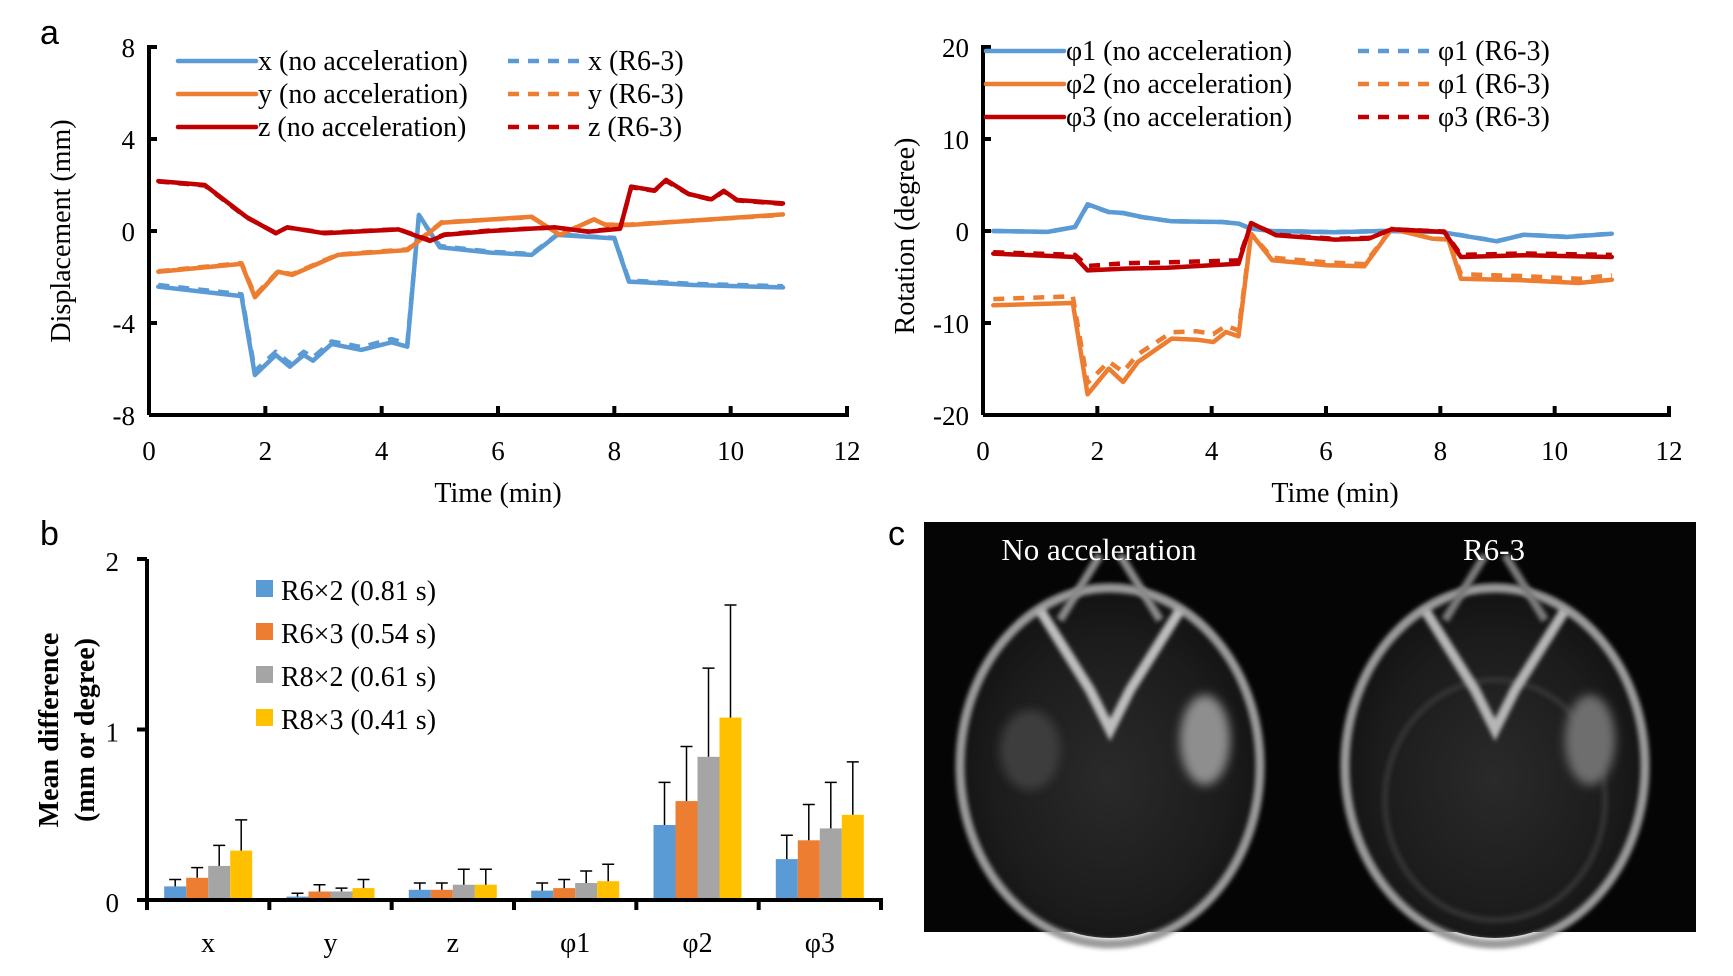  What do you see at coordinates (730, 808) in the screenshot?
I see `bar-phi2-r8x3-0-41-s` at bounding box center [730, 808].